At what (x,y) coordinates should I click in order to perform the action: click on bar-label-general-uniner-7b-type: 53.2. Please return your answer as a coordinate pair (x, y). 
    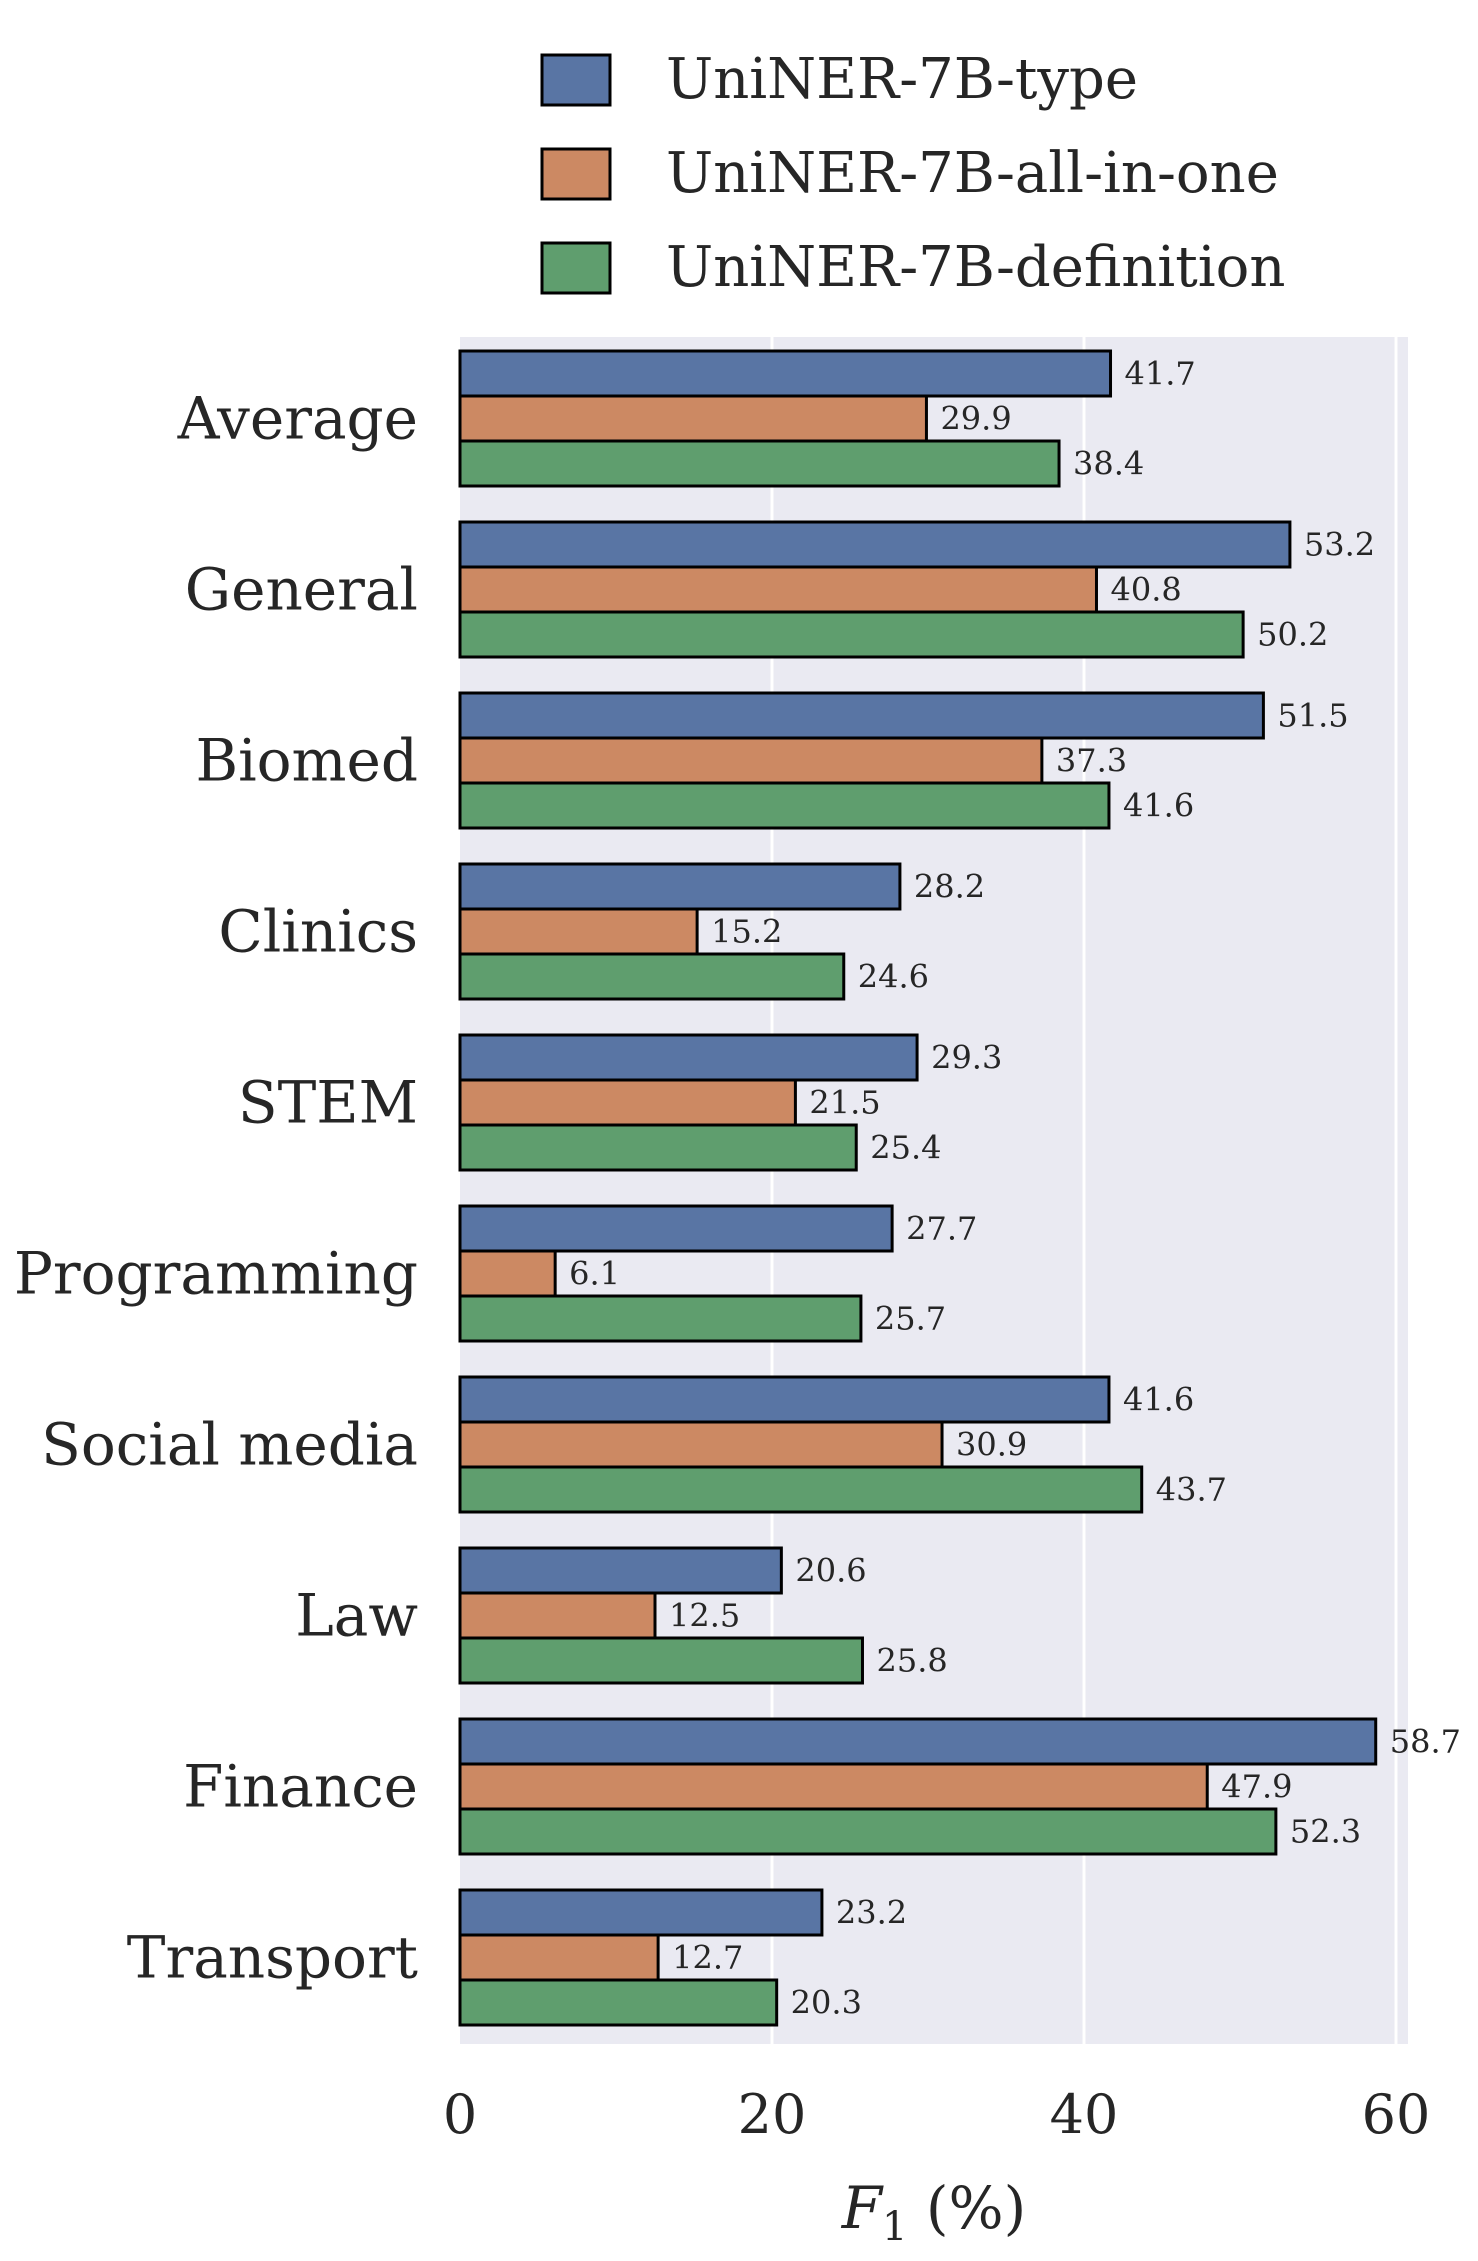
    Looking at the image, I should click on (1339, 545).